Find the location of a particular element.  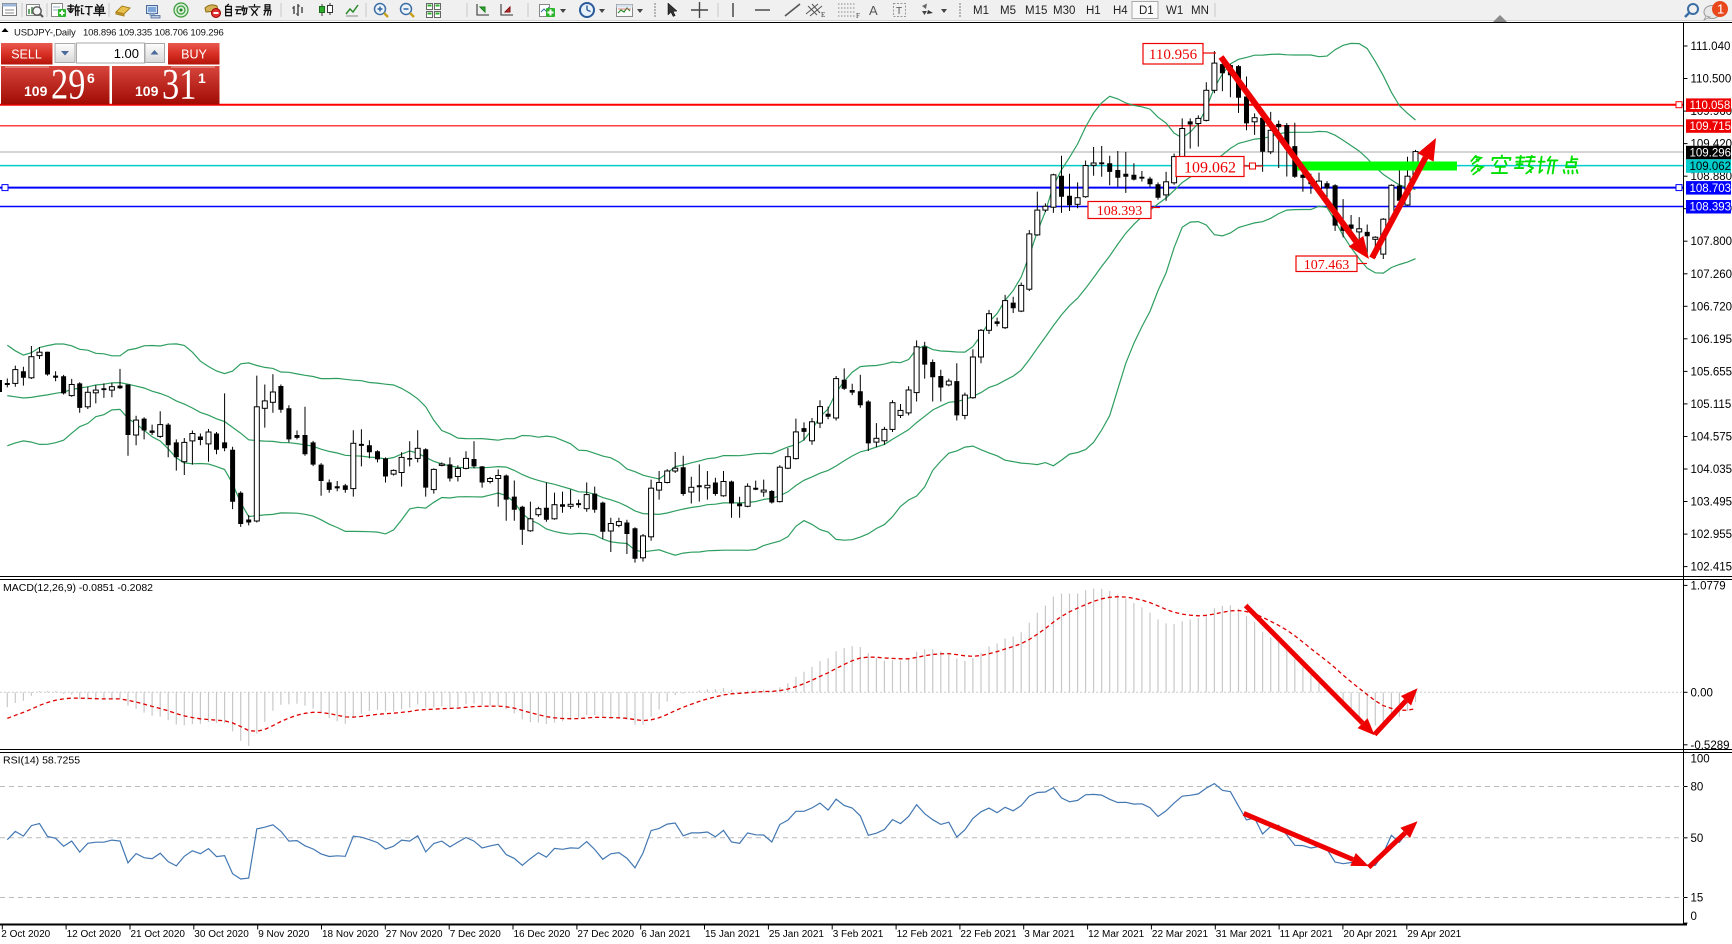

svg-text: D1 is located at coordinates (1146, 11).